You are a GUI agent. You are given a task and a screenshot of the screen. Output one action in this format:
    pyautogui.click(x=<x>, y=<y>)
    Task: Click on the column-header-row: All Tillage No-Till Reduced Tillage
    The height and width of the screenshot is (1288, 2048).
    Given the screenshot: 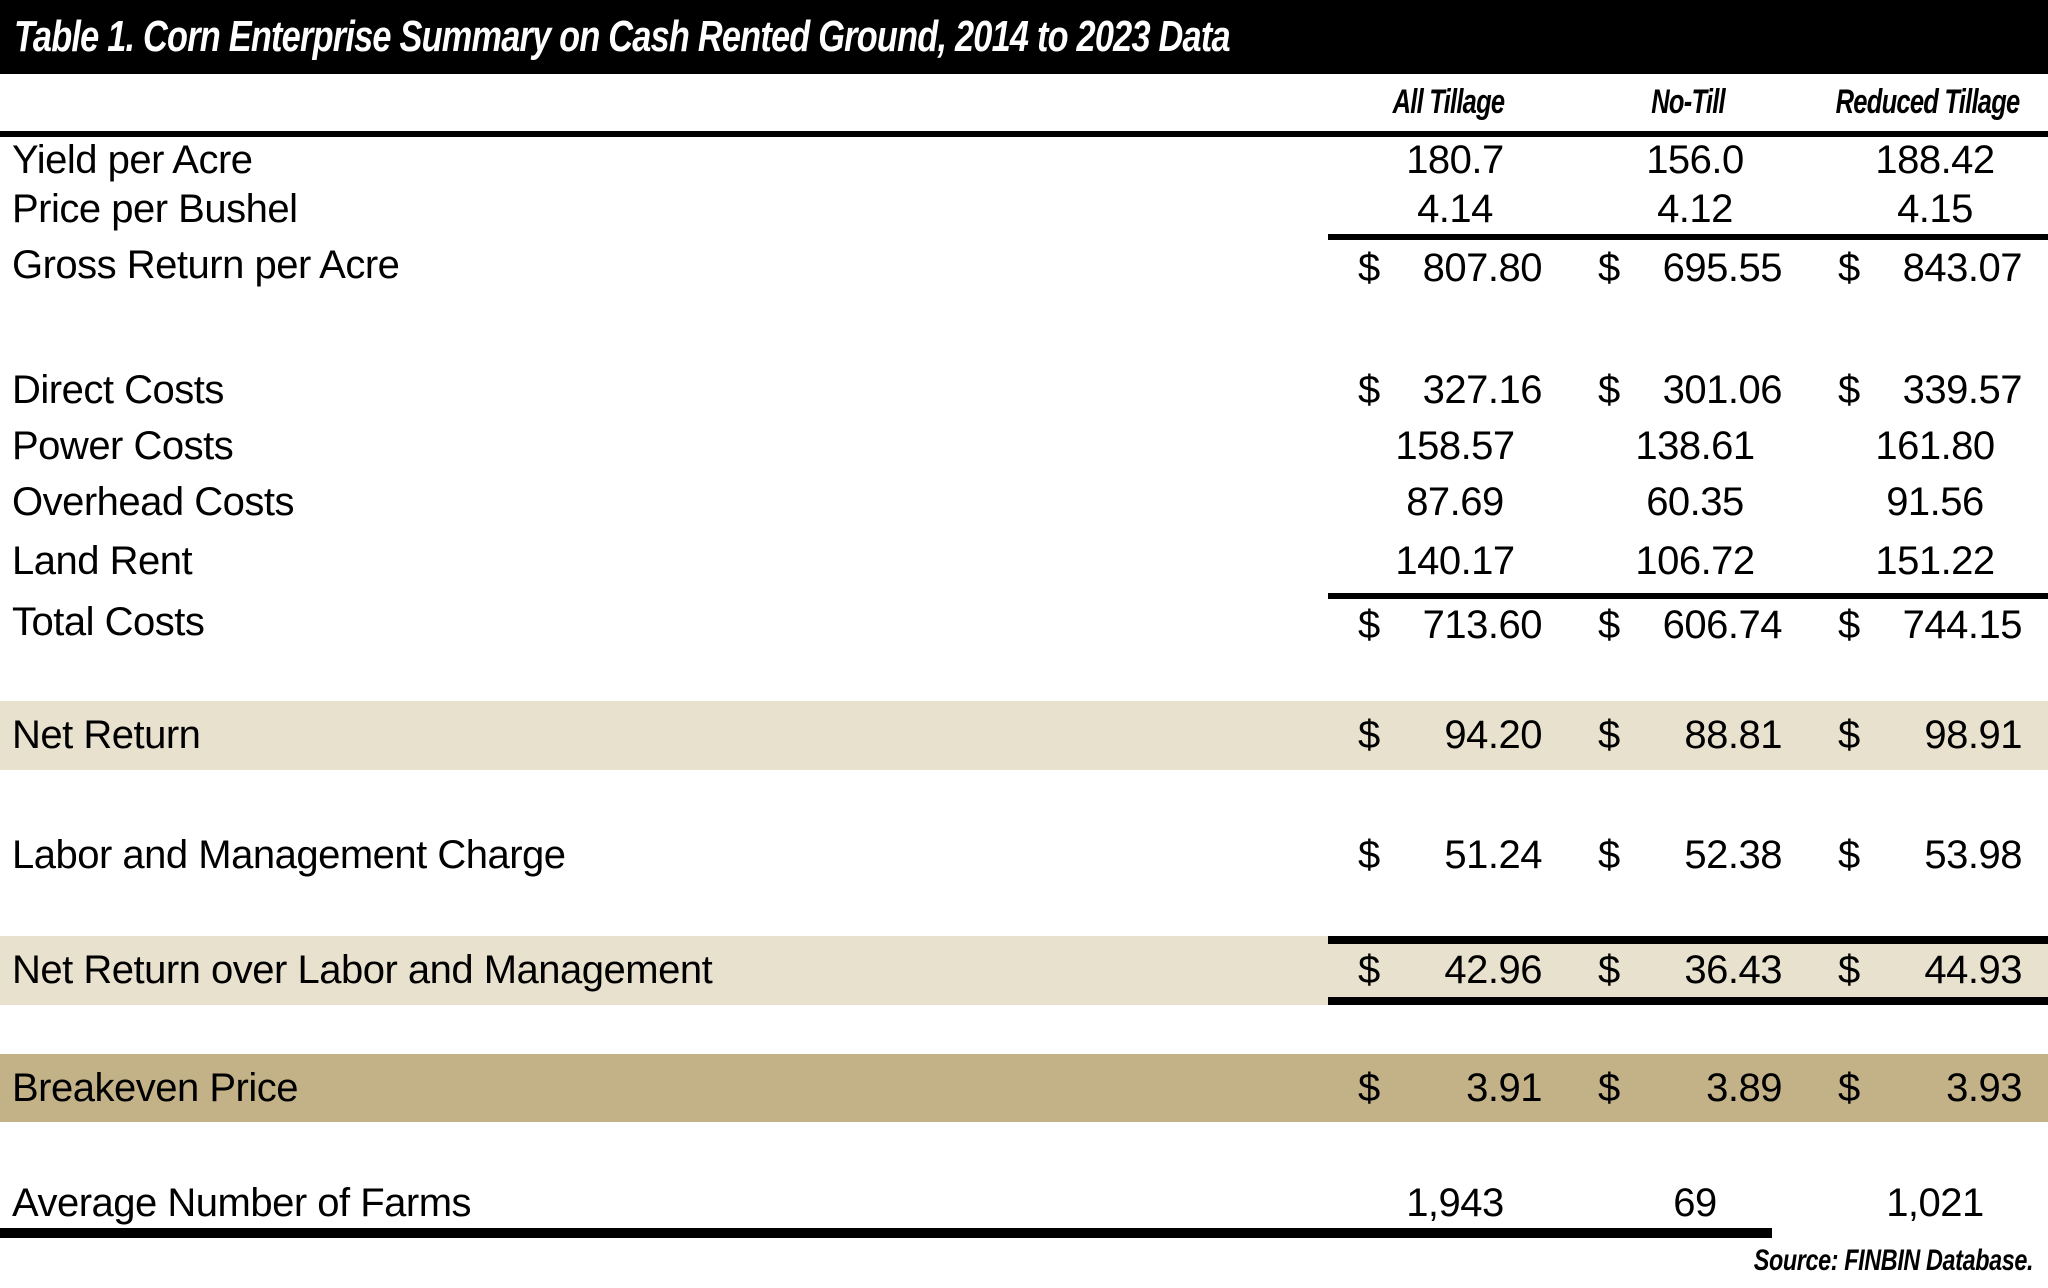 What is the action you would take?
    pyautogui.click(x=1024, y=102)
    